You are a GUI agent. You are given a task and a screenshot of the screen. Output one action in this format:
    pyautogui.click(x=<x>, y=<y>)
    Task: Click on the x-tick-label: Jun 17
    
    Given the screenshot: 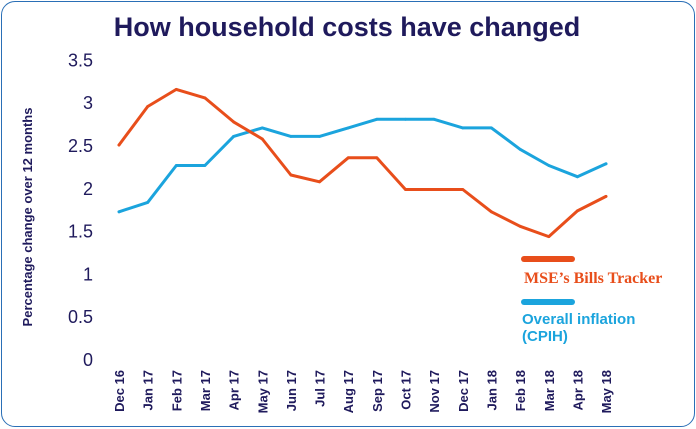 What is the action you would take?
    pyautogui.click(x=291, y=390)
    